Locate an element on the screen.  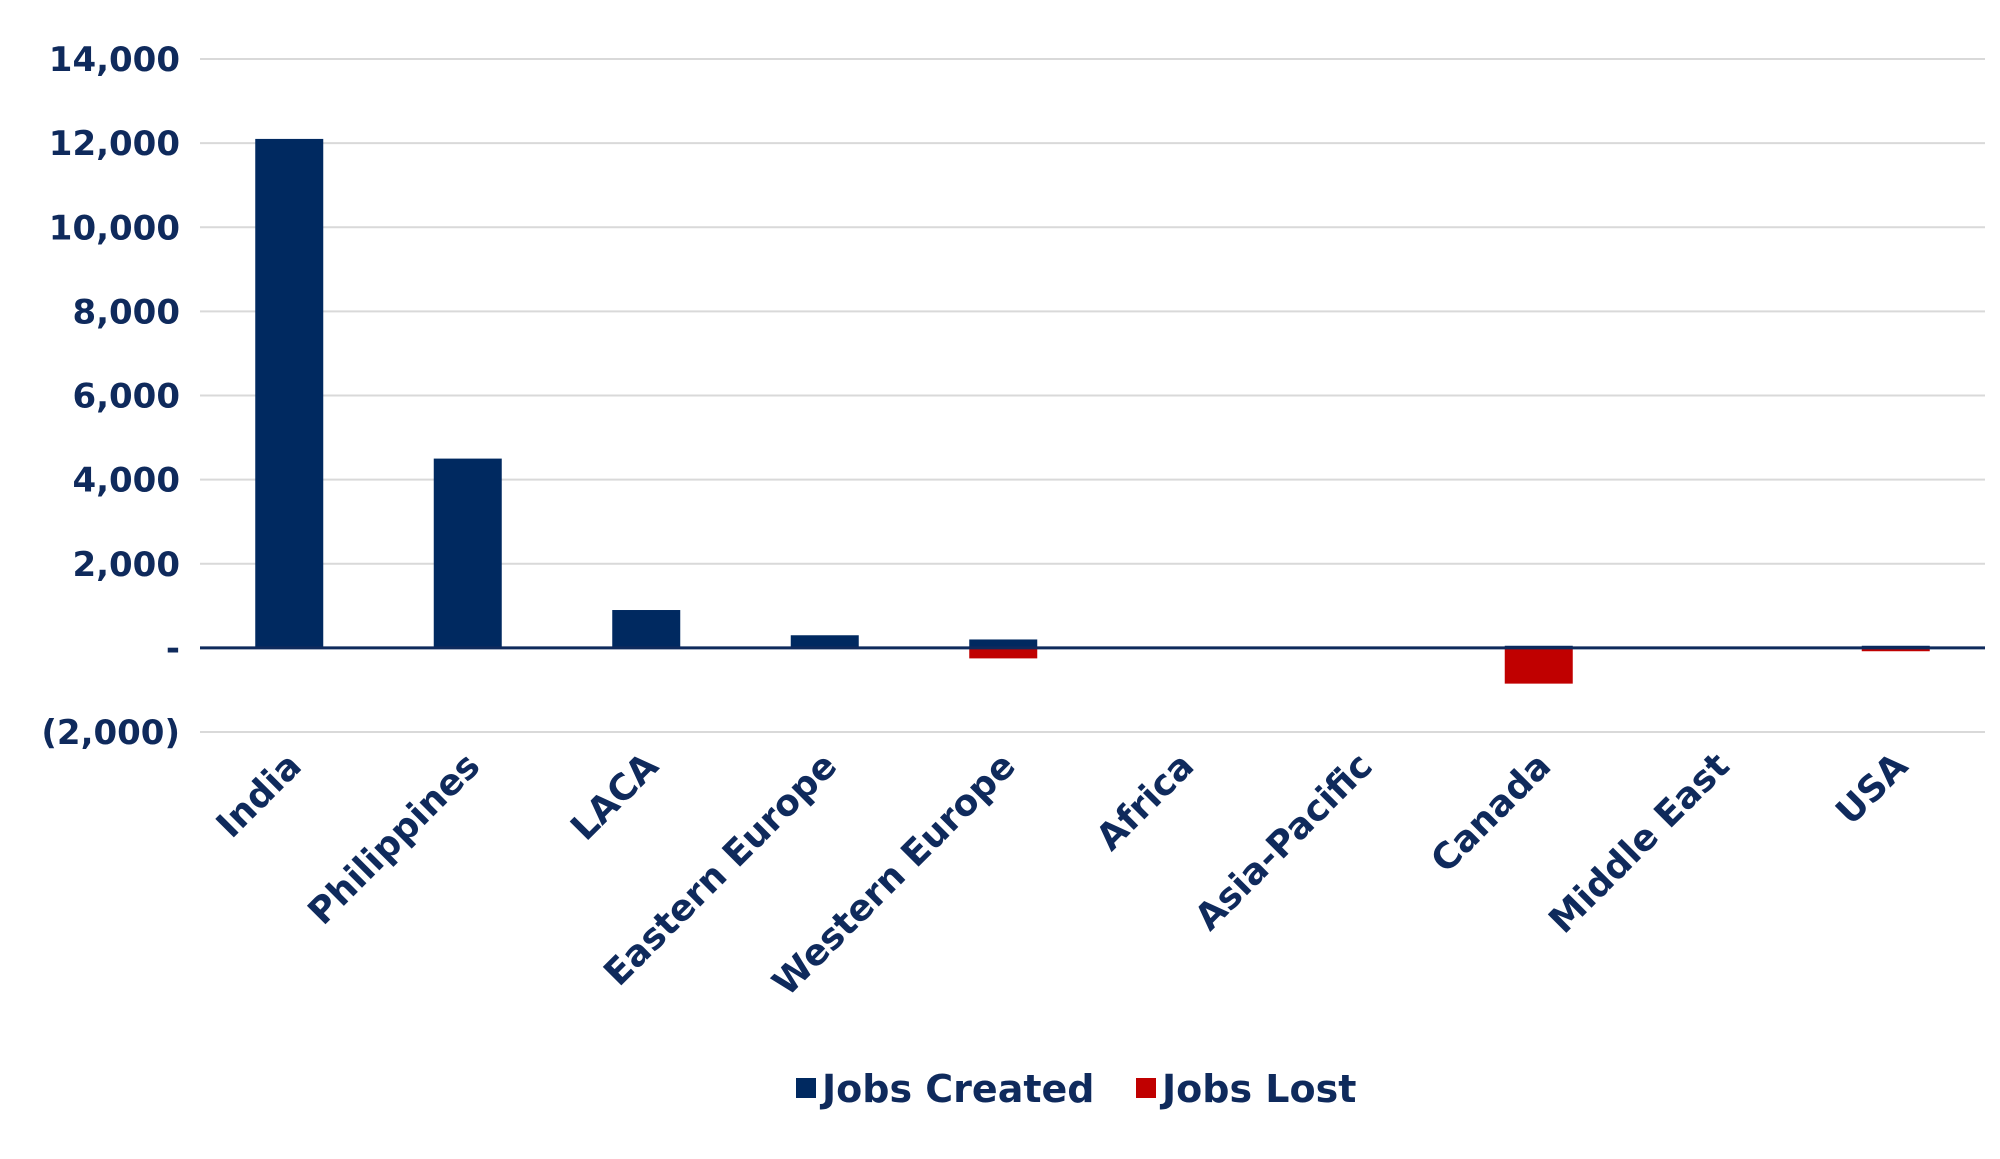
x-category-label: LACA is located at coordinates (614, 796).